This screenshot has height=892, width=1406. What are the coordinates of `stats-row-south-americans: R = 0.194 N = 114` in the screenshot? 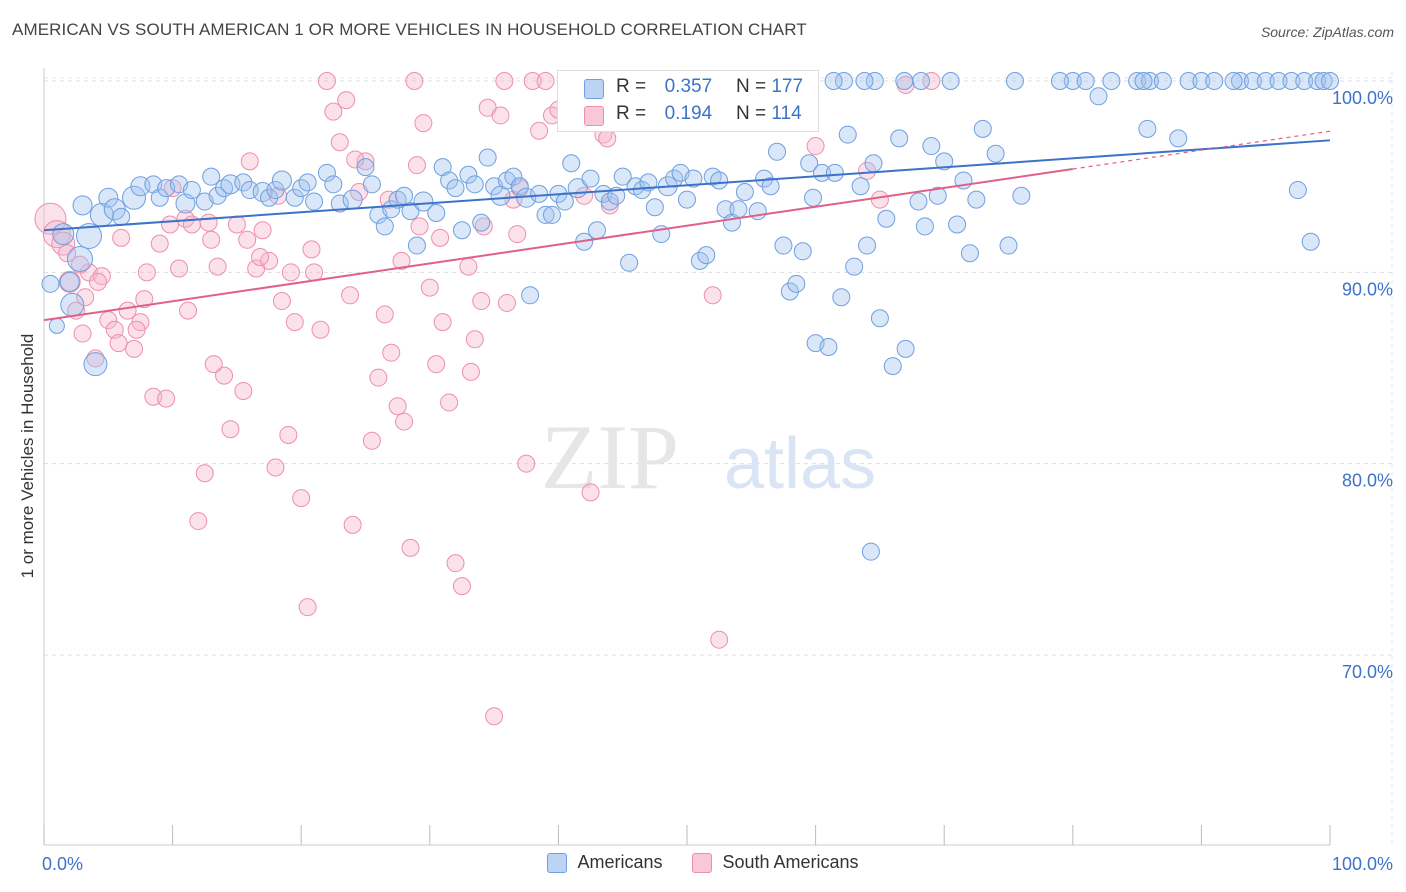 It's located at (693, 114).